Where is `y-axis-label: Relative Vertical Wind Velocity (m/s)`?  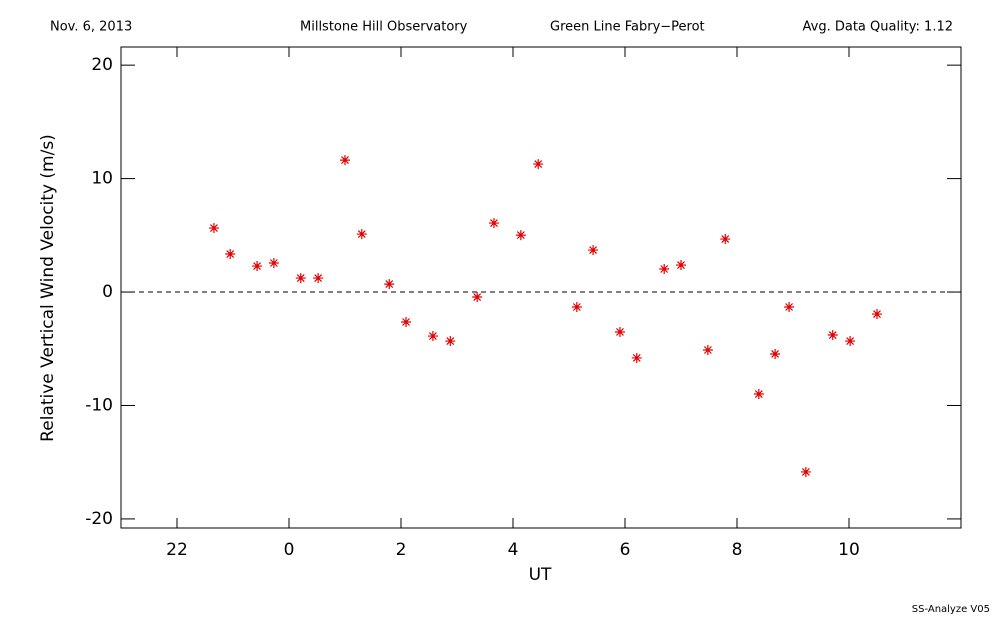 y-axis-label: Relative Vertical Wind Velocity (m/s) is located at coordinates (48, 288).